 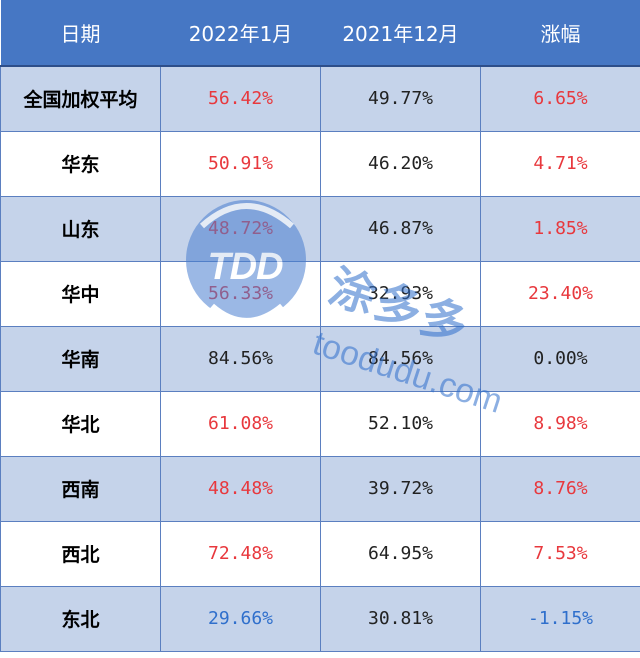 I want to click on jan-2022-cell: 56.33%, so click(x=240, y=293).